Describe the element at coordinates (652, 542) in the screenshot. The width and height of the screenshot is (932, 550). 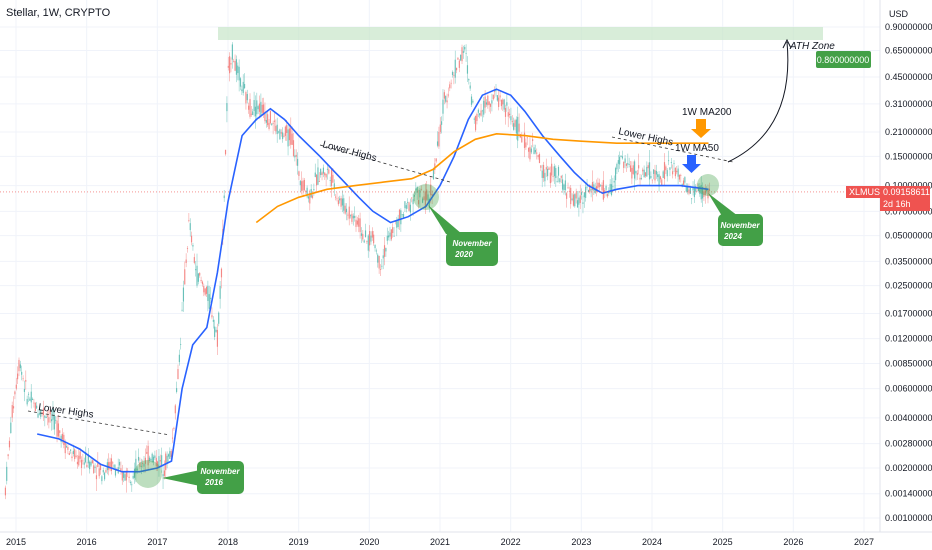
I see `x-tick-label: 2024` at that location.